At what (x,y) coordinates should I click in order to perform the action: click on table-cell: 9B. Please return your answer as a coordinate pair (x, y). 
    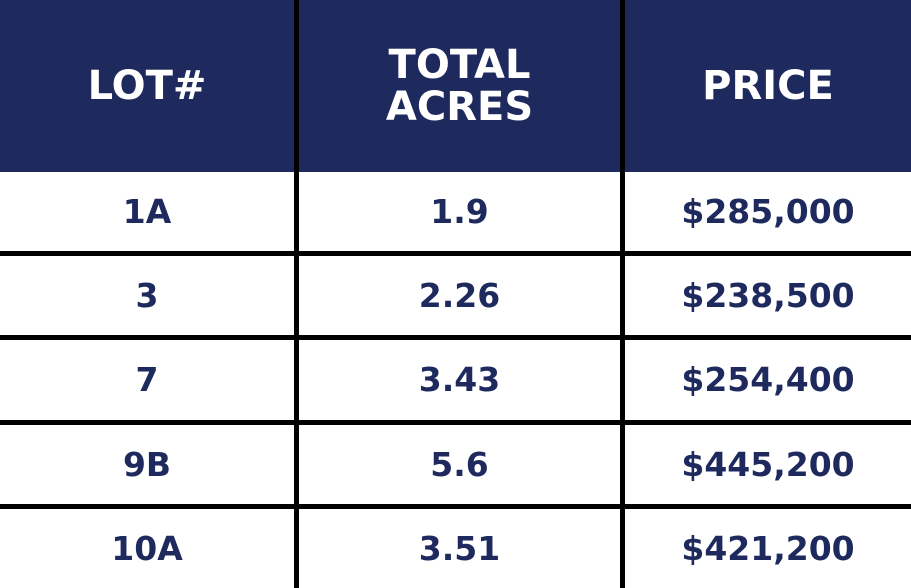
    Looking at the image, I should click on (147, 464).